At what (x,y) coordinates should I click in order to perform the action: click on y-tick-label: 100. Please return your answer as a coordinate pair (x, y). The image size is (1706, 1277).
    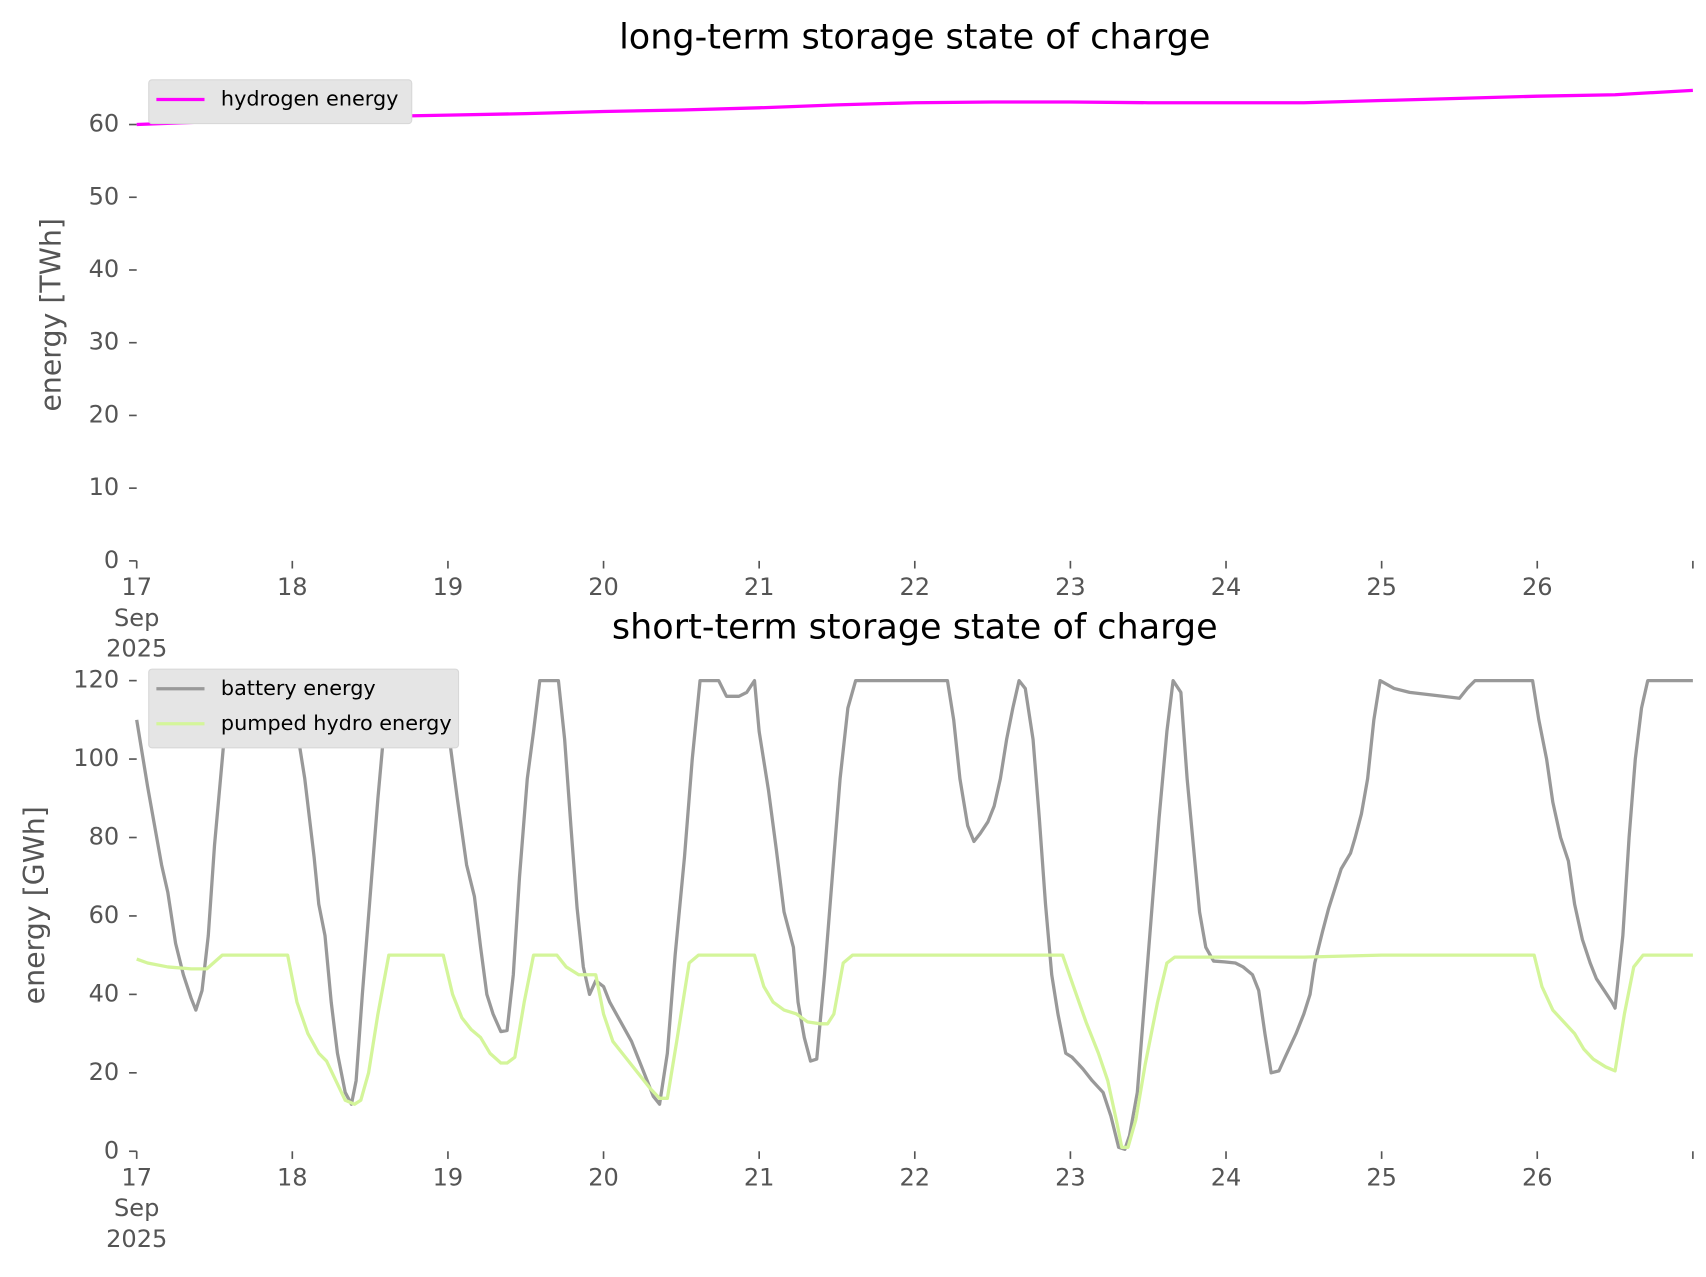
    Looking at the image, I should click on (96, 758).